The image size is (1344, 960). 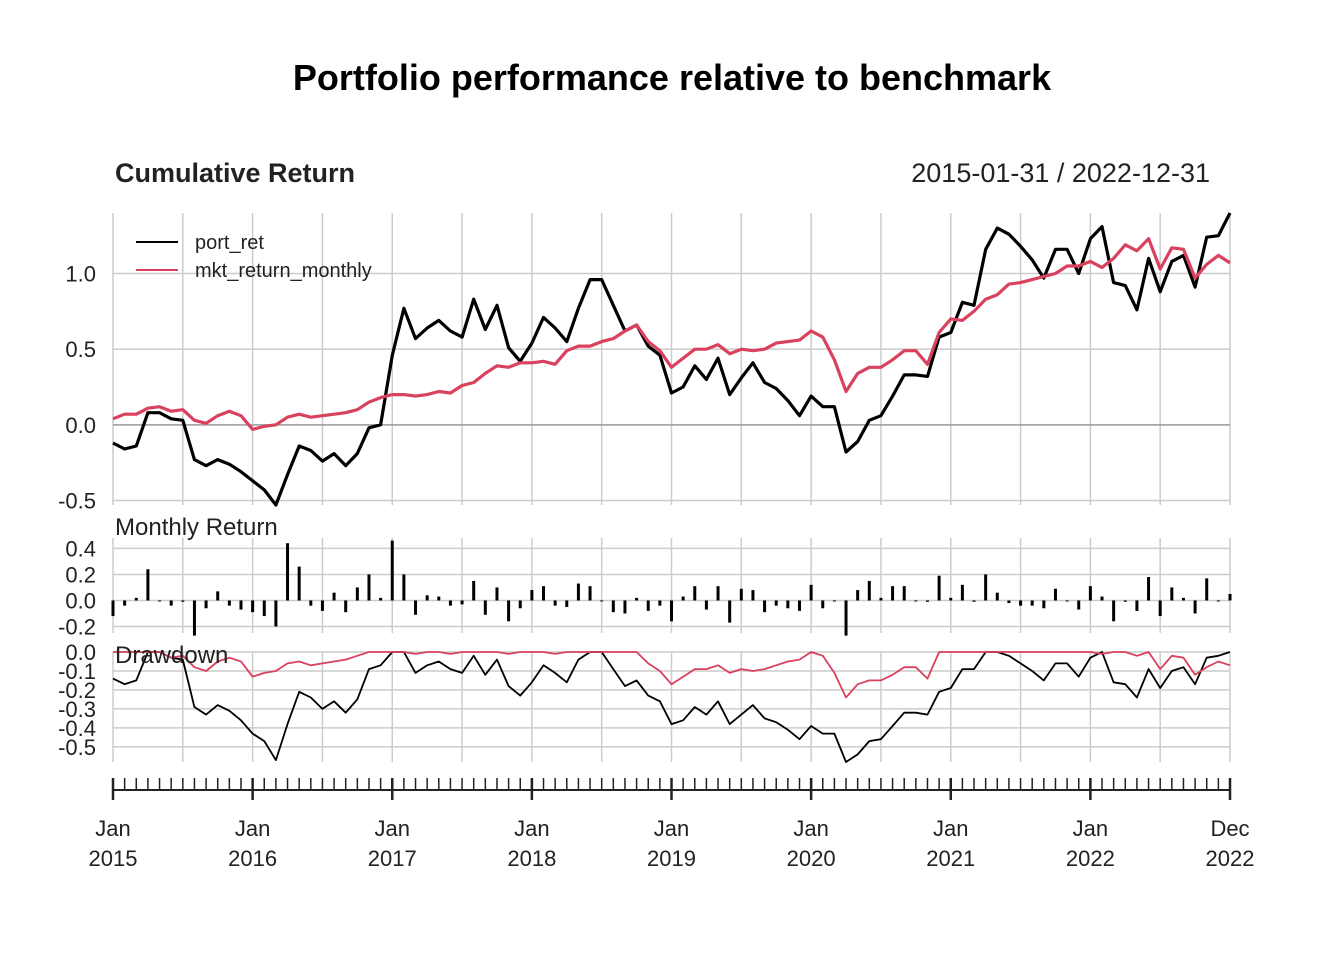 What do you see at coordinates (80, 548) in the screenshot?
I see `ytick-label-monthly-3: 0.4` at bounding box center [80, 548].